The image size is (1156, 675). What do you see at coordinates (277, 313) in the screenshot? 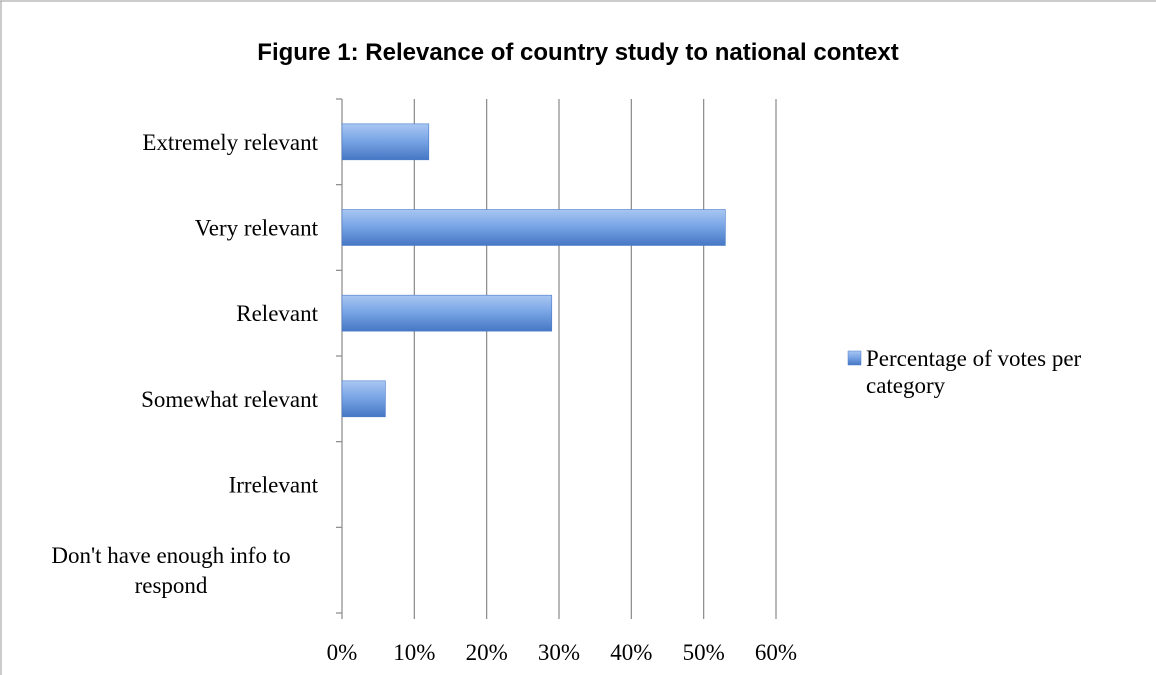
I see `category-label: Relevant` at bounding box center [277, 313].